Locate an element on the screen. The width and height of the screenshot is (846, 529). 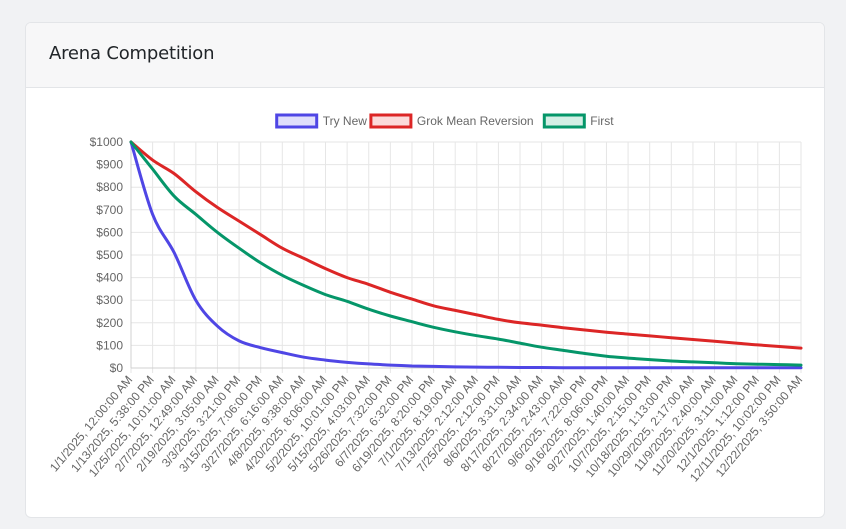
y-tick-label: $600 is located at coordinates (109, 232).